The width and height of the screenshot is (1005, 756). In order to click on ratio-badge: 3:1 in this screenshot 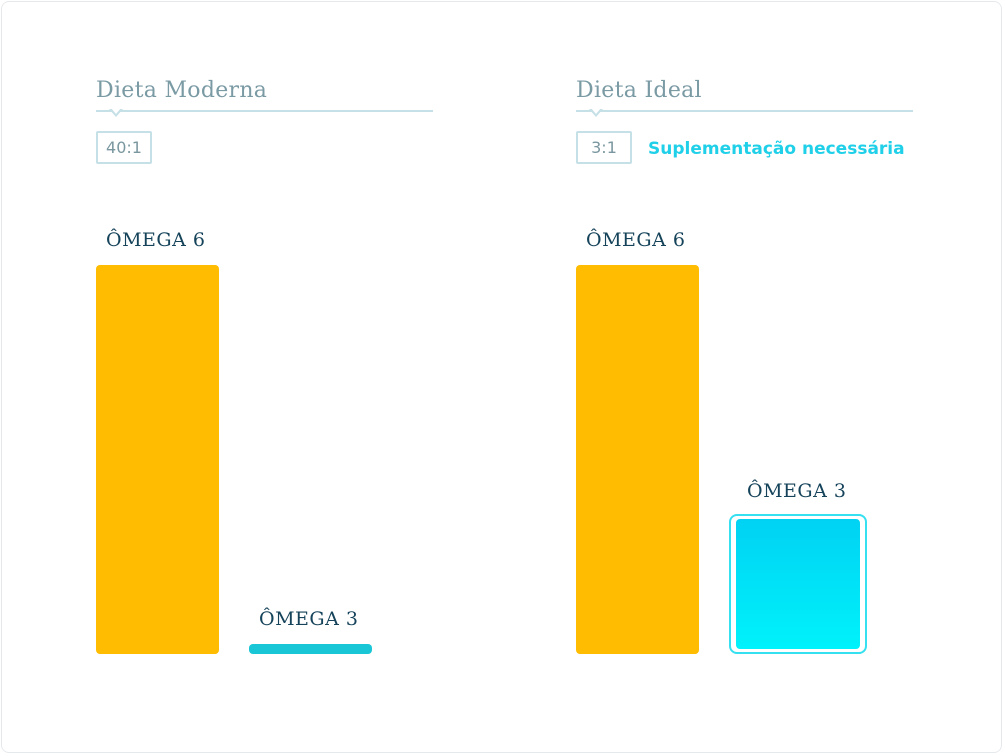, I will do `click(604, 147)`.